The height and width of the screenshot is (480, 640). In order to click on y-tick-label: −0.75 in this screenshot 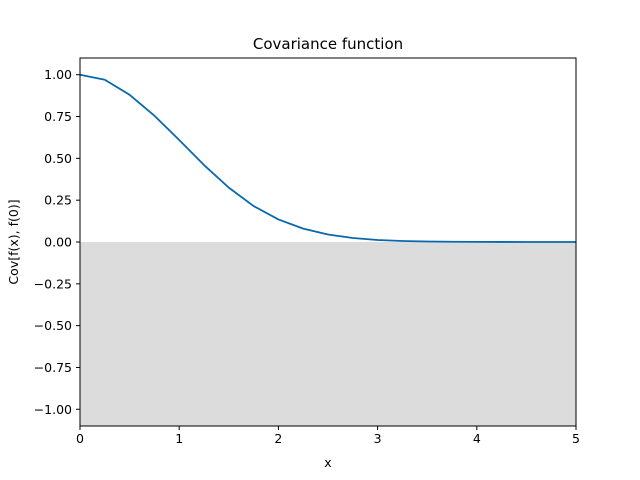, I will do `click(53, 367)`.